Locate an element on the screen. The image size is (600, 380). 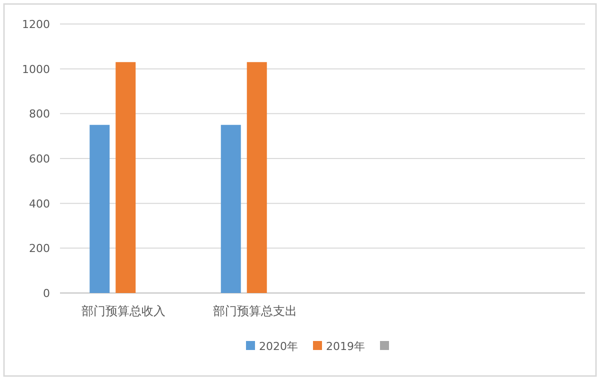
y-tick-label: 600 is located at coordinates (39, 159).